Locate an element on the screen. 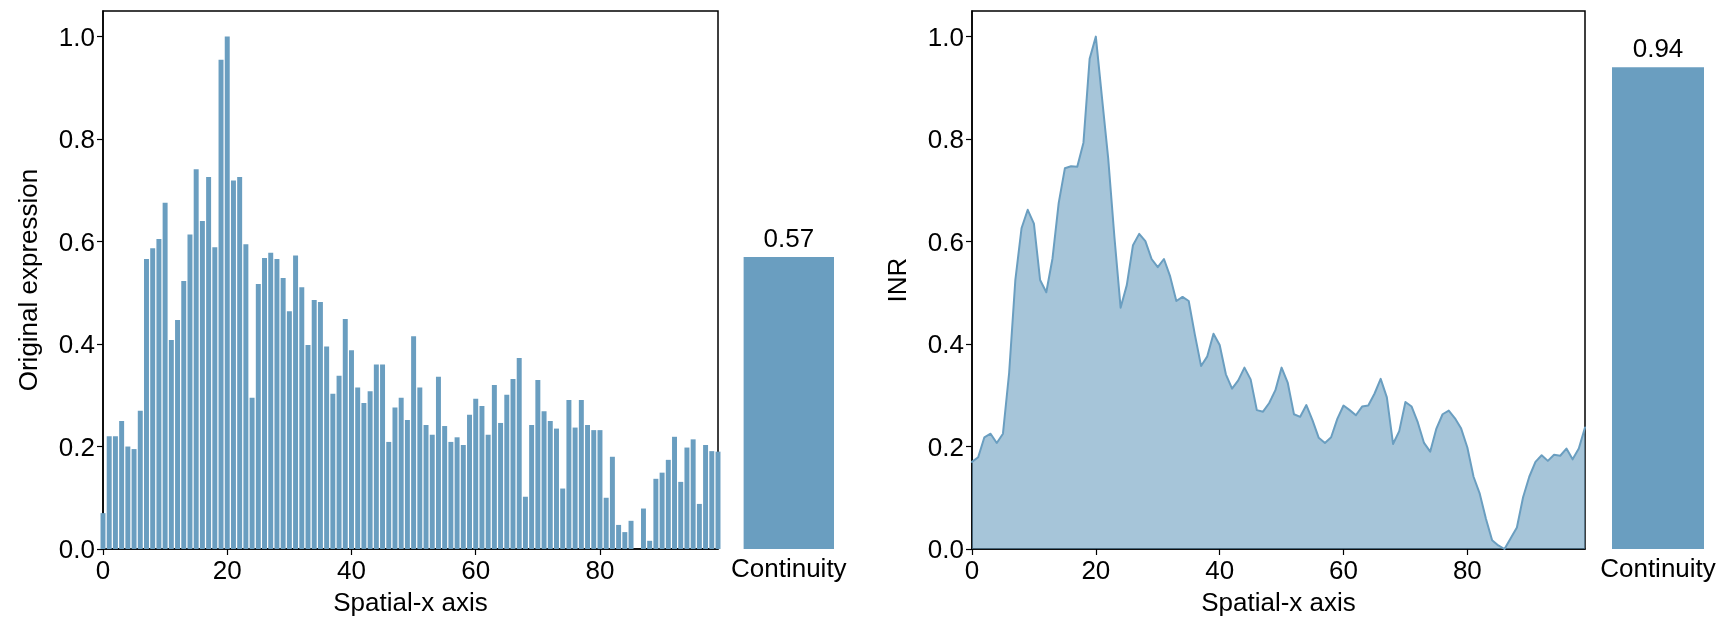 This screenshot has height=636, width=1732. y-axis-title: INR is located at coordinates (897, 280).